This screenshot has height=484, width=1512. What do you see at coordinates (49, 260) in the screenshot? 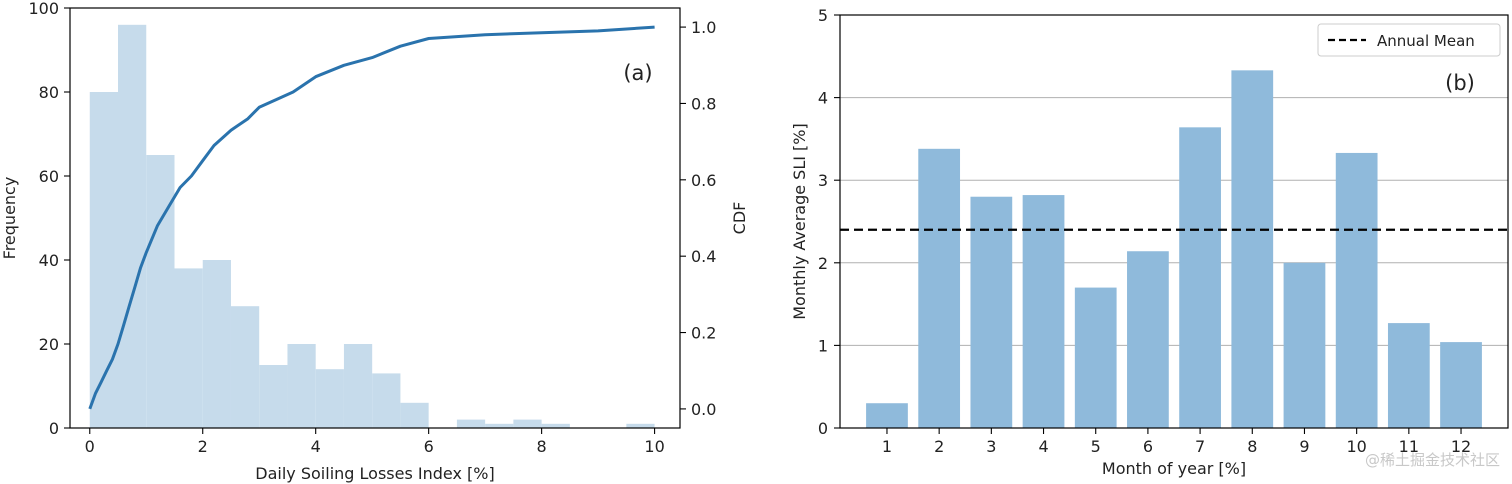
I see `y-tick-label-a: 40` at bounding box center [49, 260].